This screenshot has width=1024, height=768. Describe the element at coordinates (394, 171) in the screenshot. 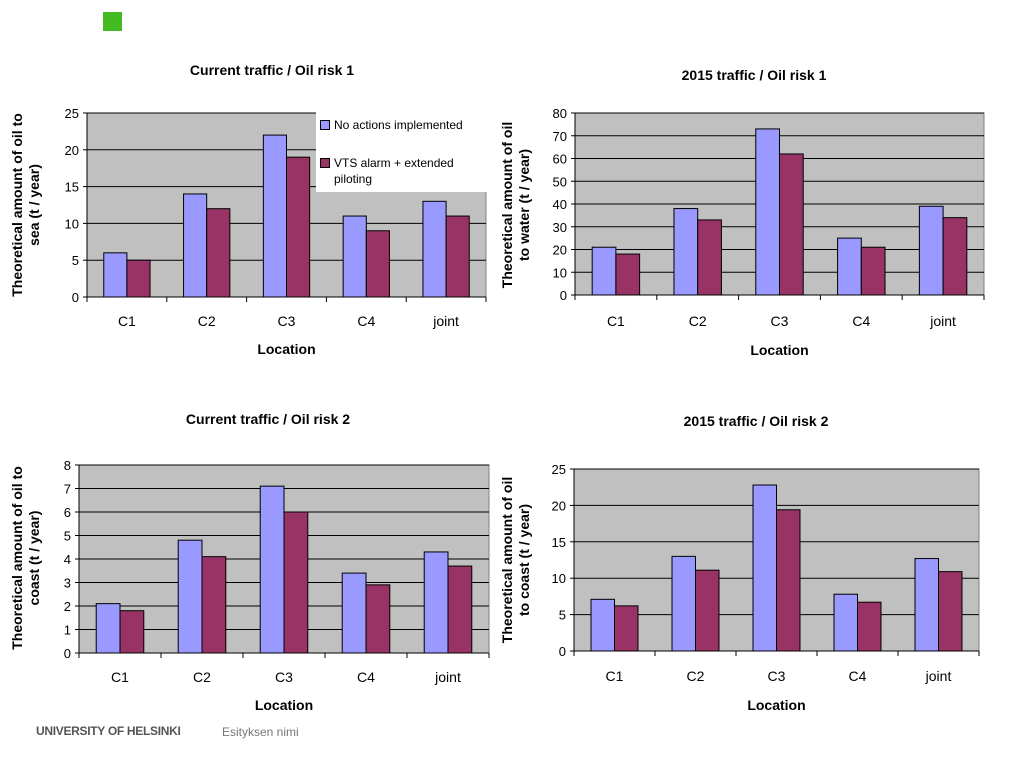

I see `legend-label: VTS alarm + extended piloting` at that location.